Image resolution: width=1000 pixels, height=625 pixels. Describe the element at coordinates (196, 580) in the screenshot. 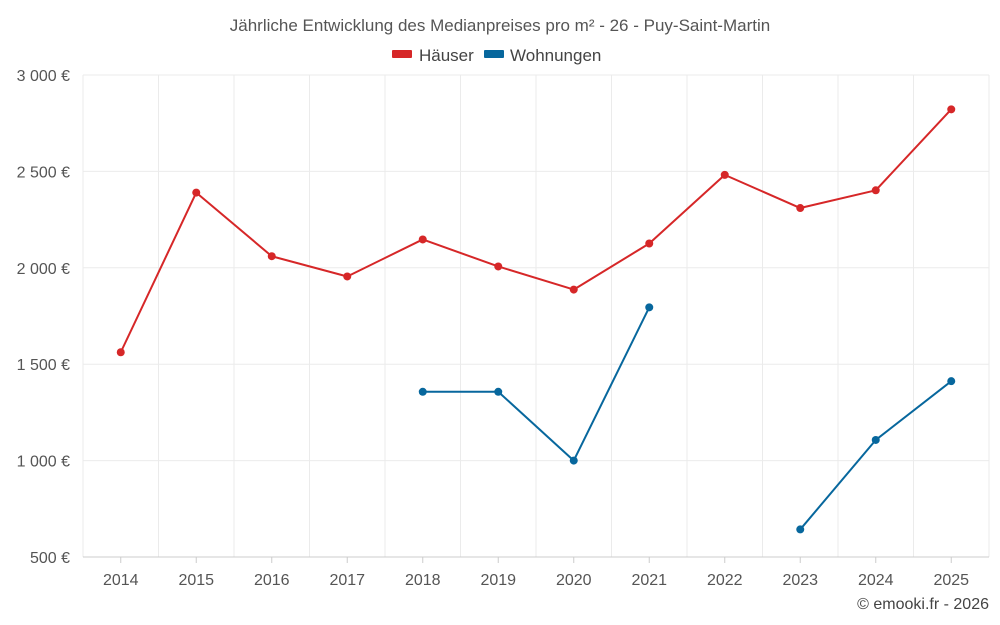

I see `x-tick-label: 2015` at that location.